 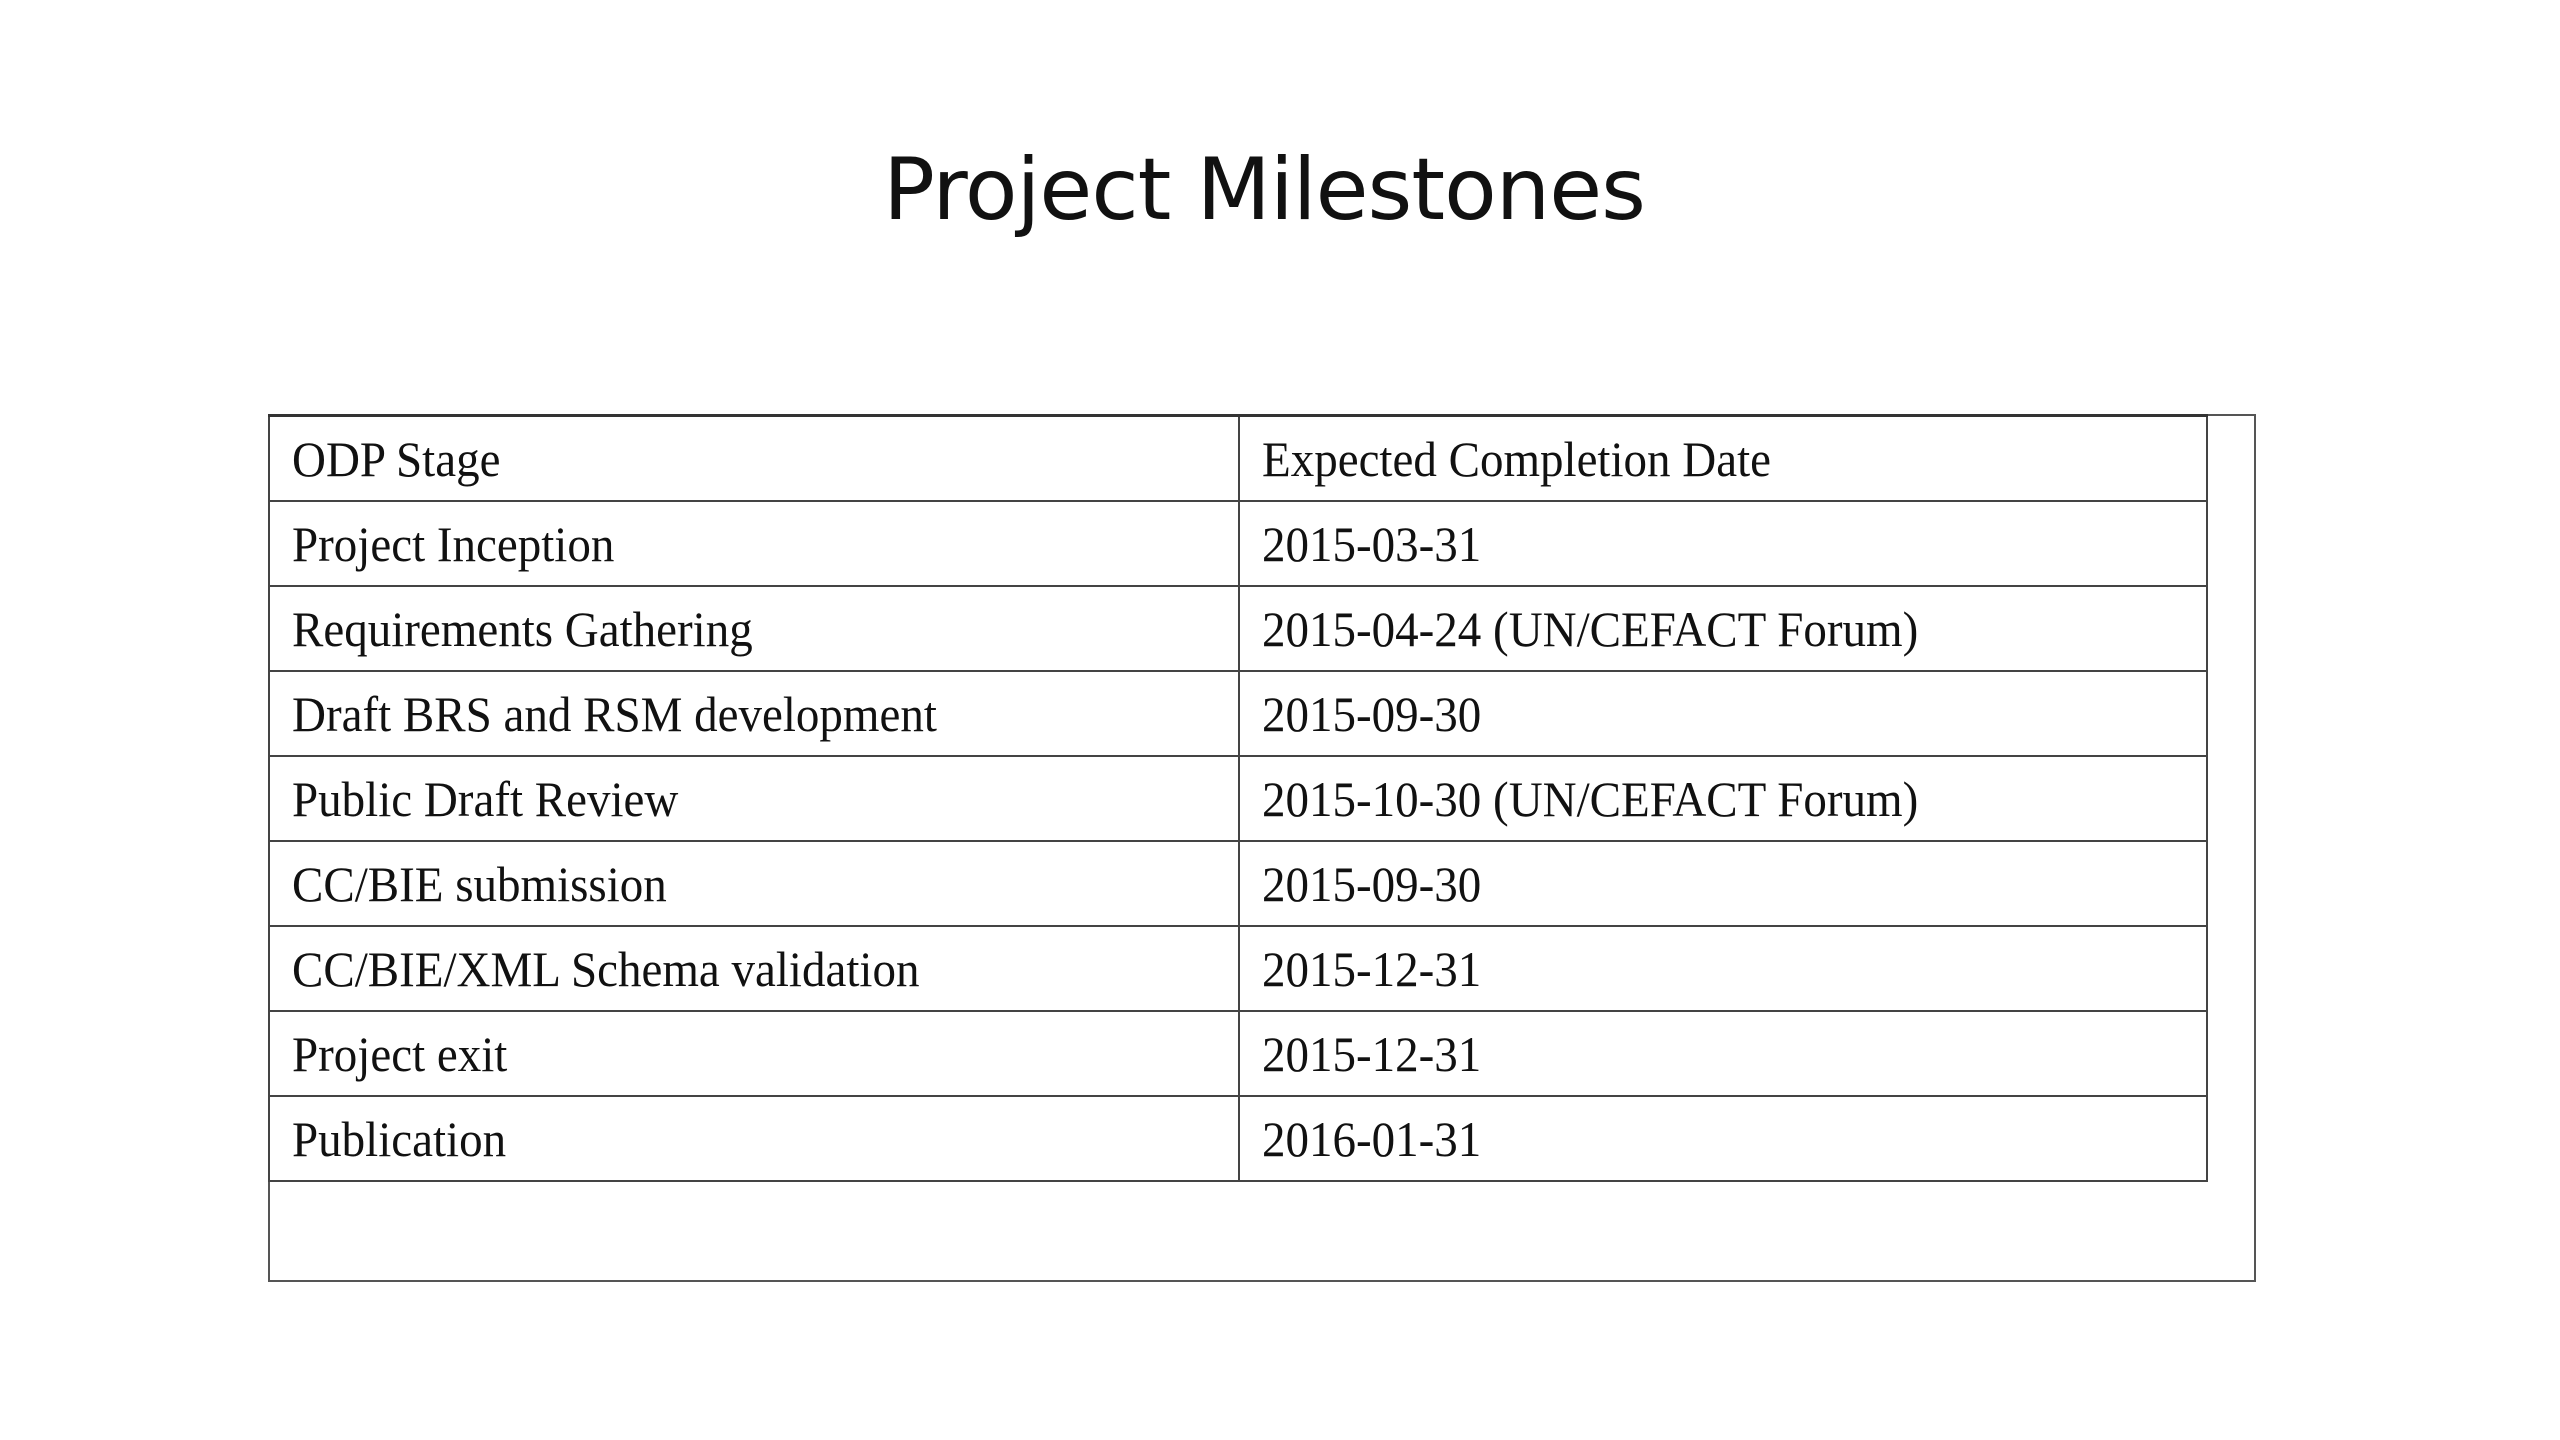 What do you see at coordinates (1264, 190) in the screenshot?
I see `slide-title: Project Milestones` at bounding box center [1264, 190].